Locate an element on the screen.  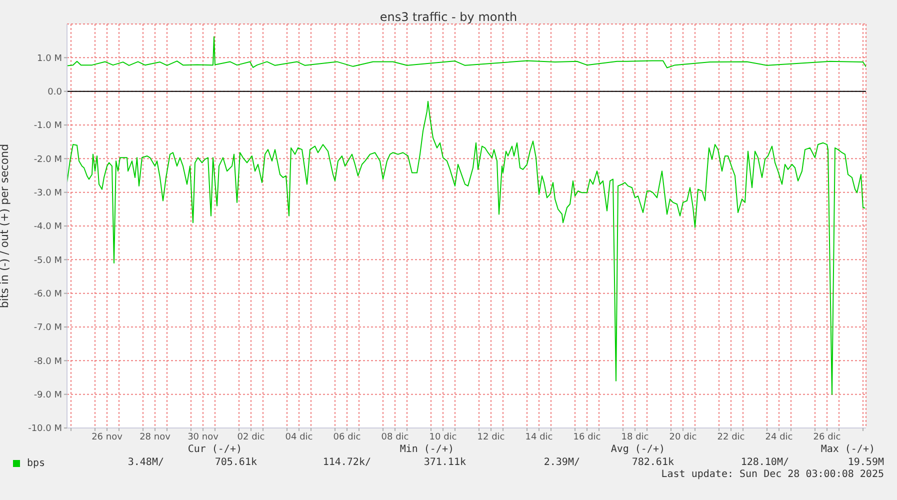
y-tick-label: -2.0 M is located at coordinates (48, 159).